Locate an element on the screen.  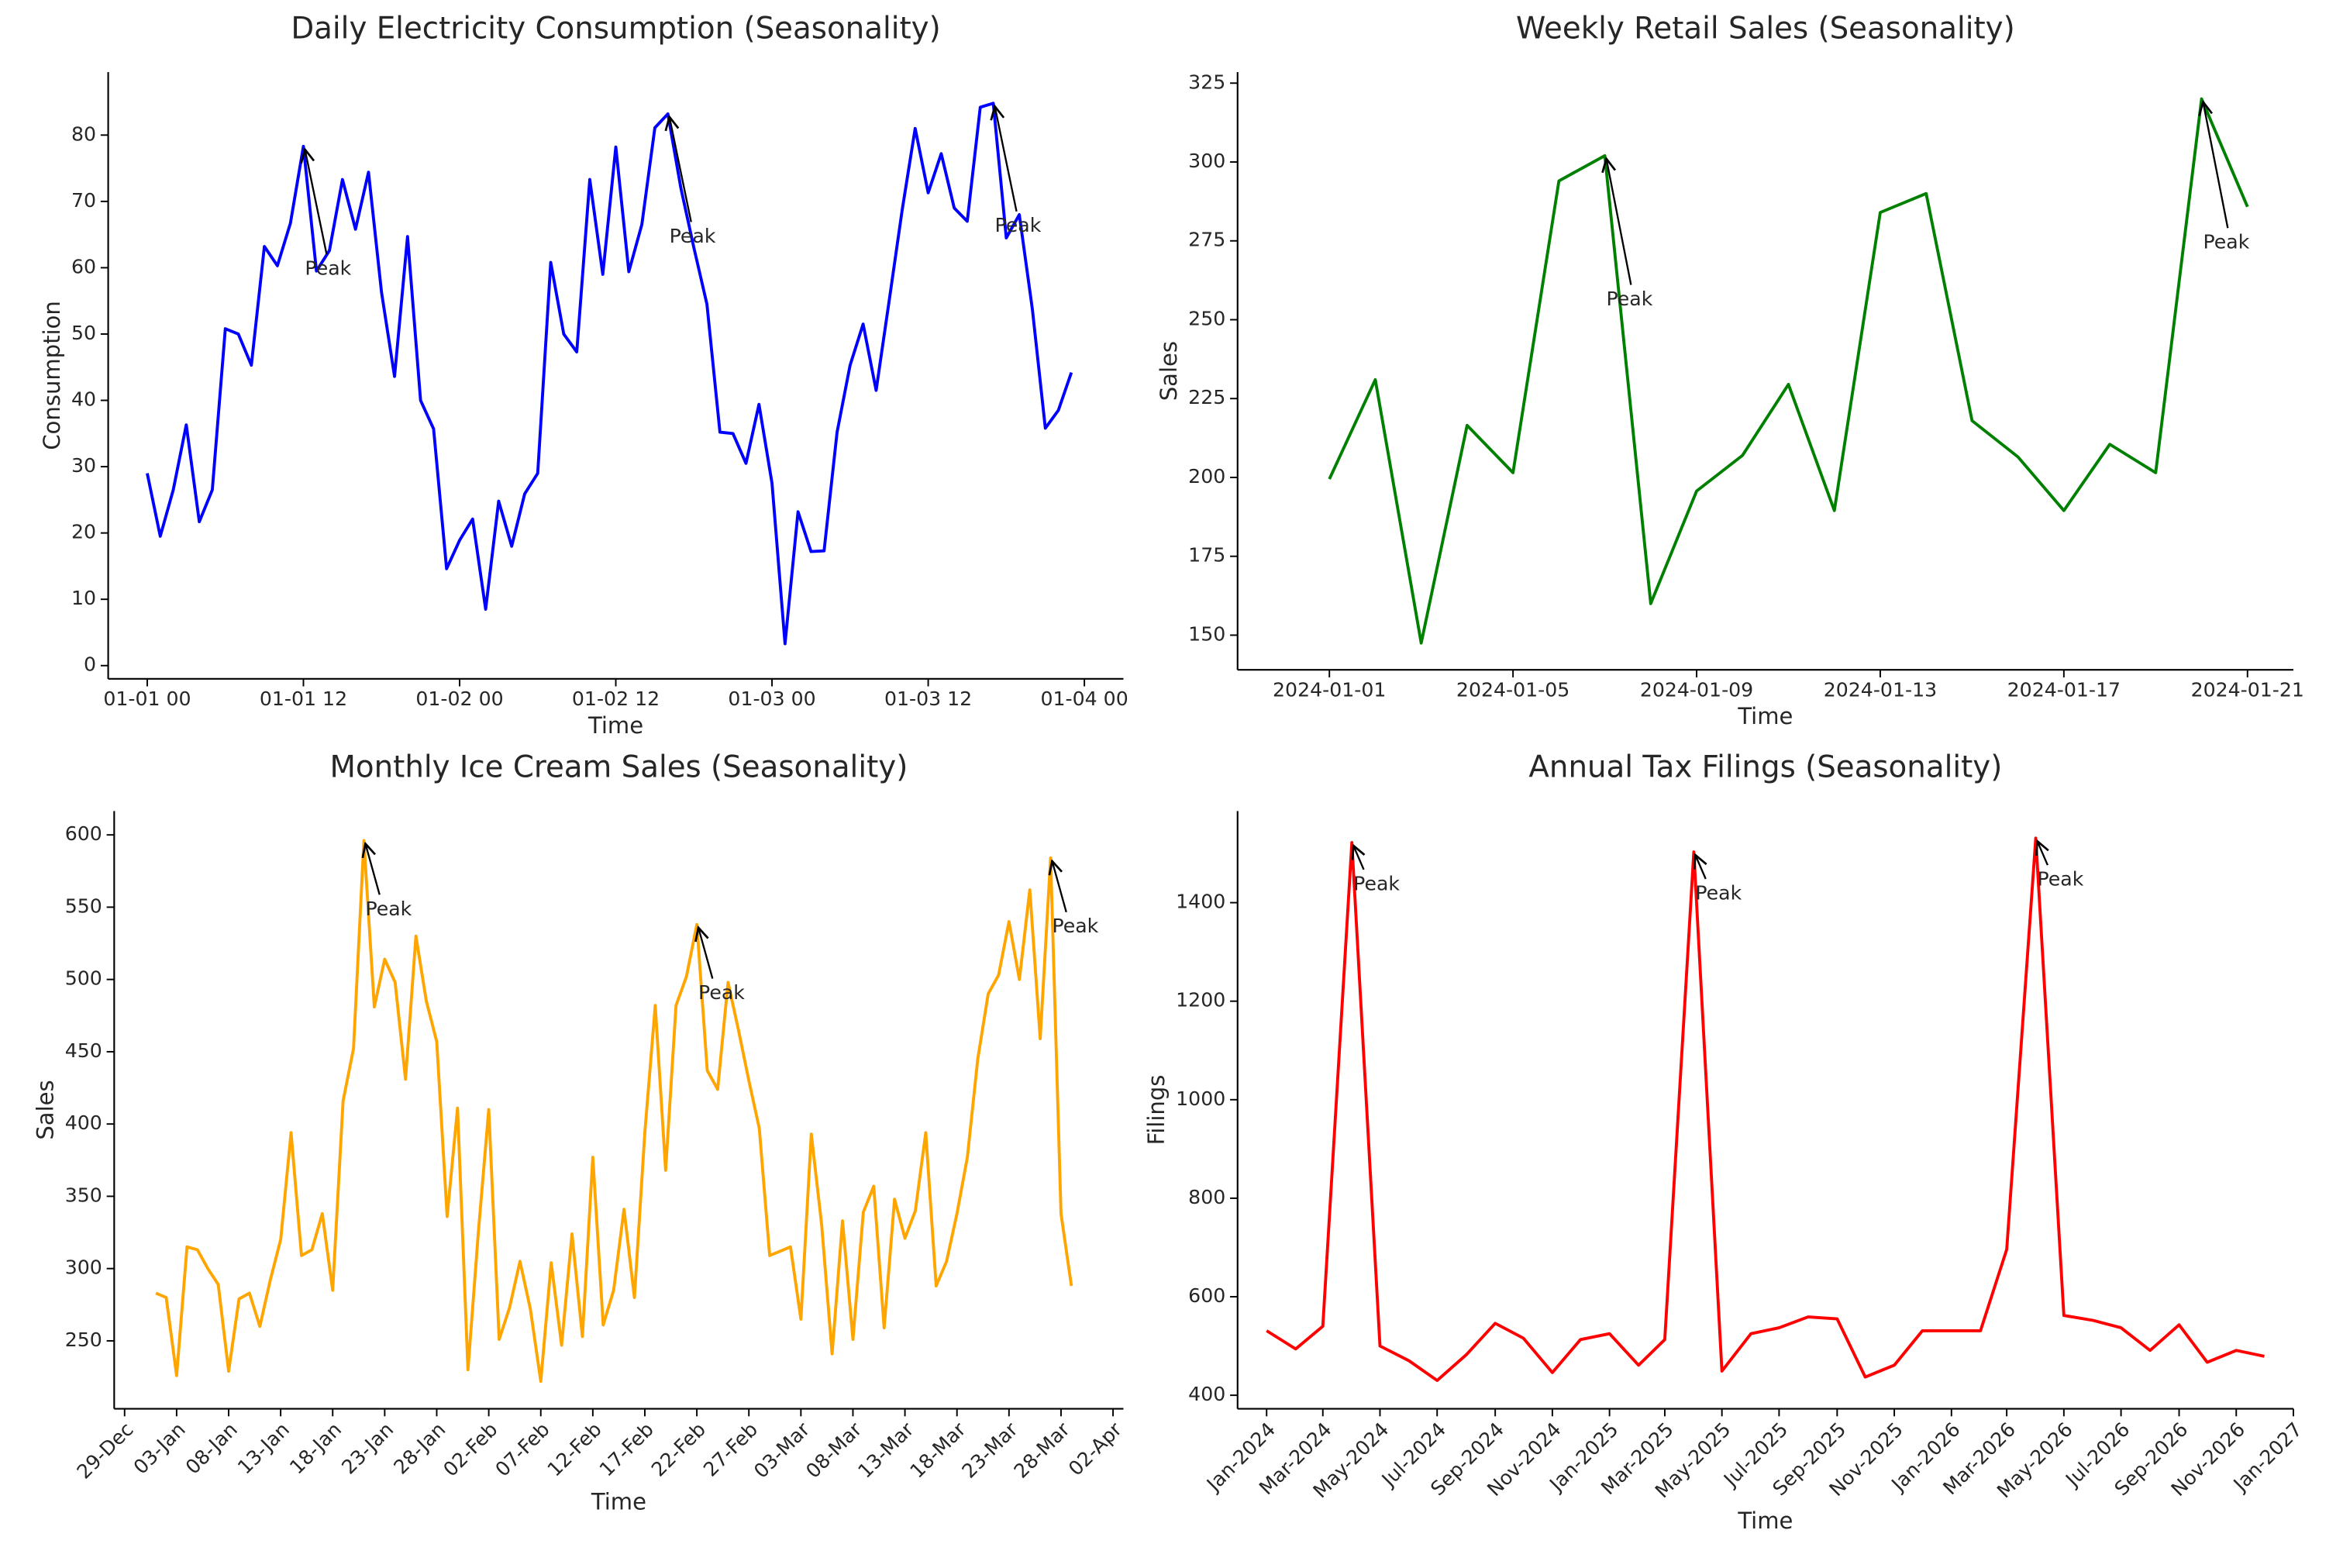
y-tick-label: 500 is located at coordinates (83, 978).